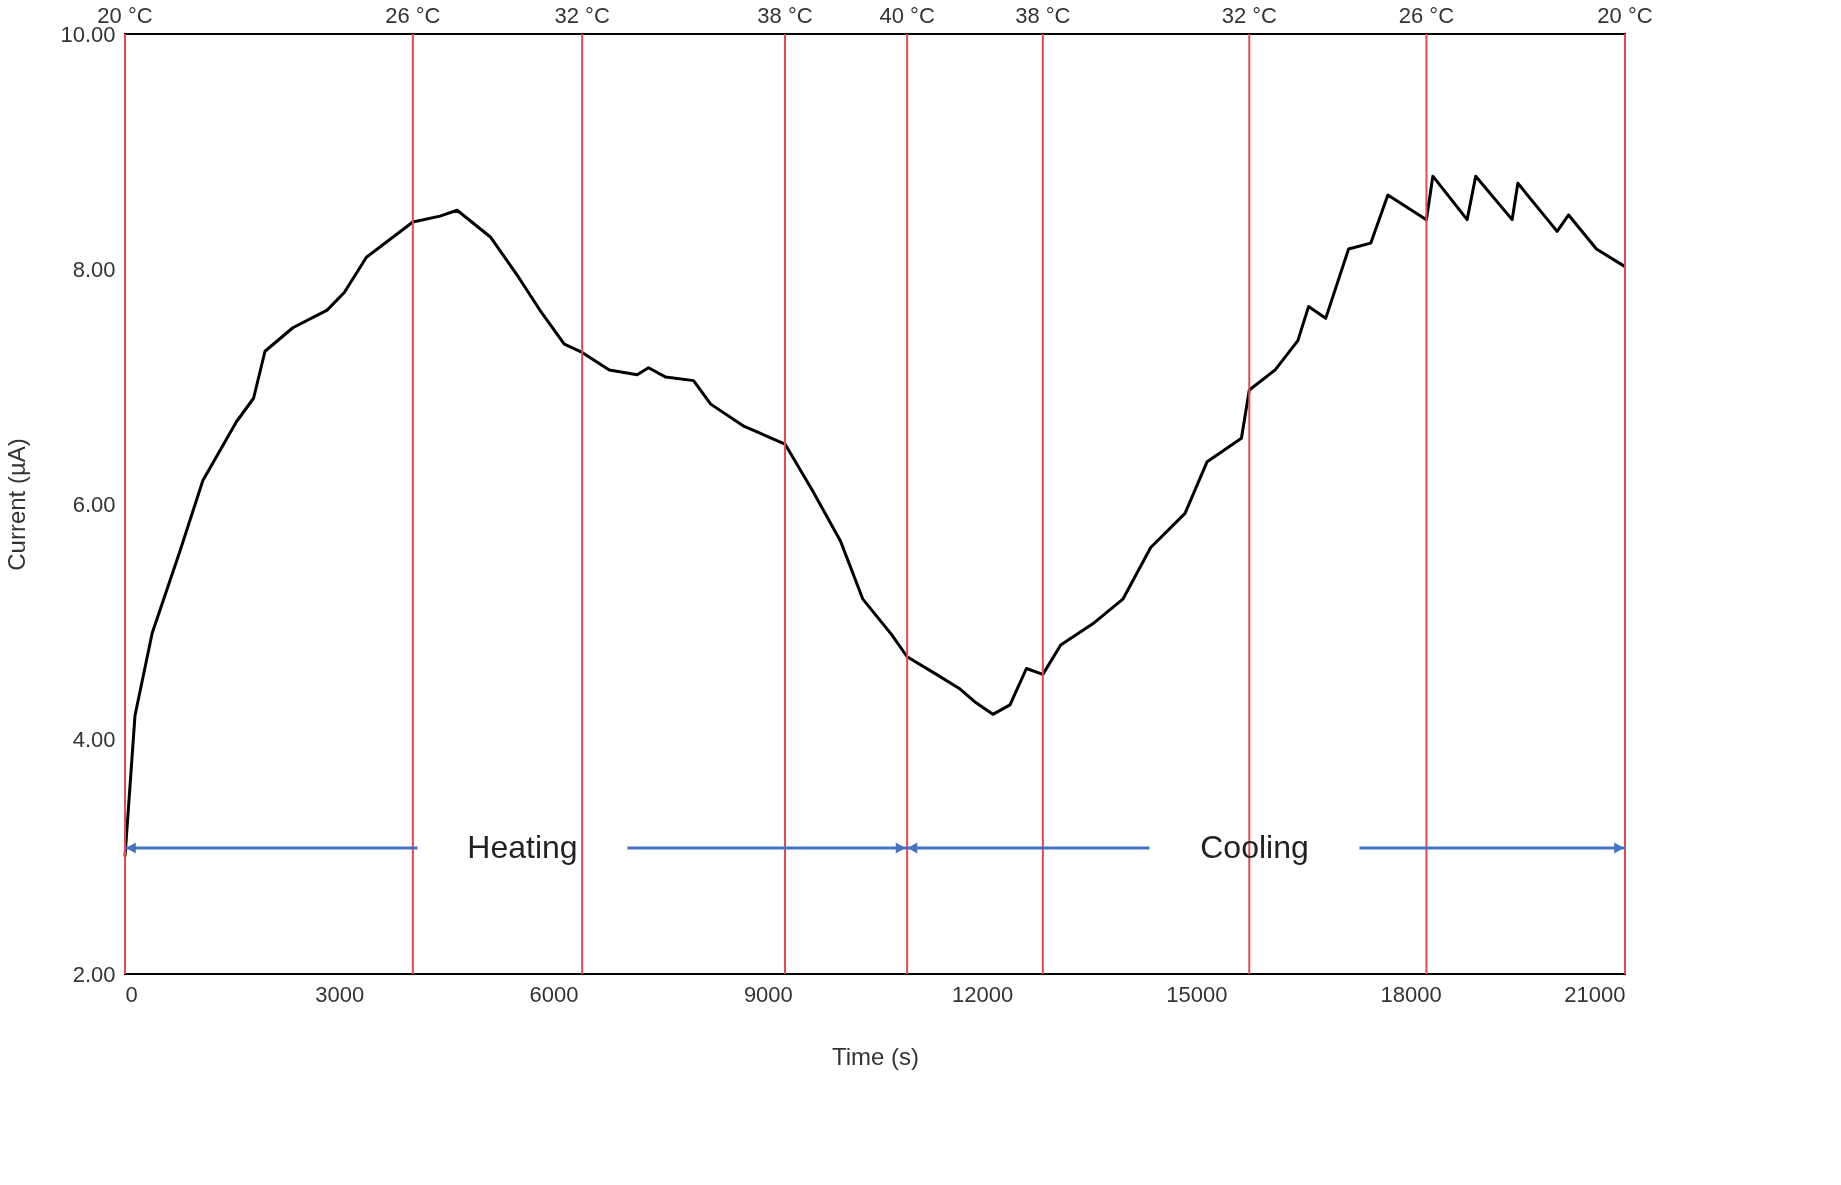  I want to click on x-axis-title: Time (s), so click(875, 1056).